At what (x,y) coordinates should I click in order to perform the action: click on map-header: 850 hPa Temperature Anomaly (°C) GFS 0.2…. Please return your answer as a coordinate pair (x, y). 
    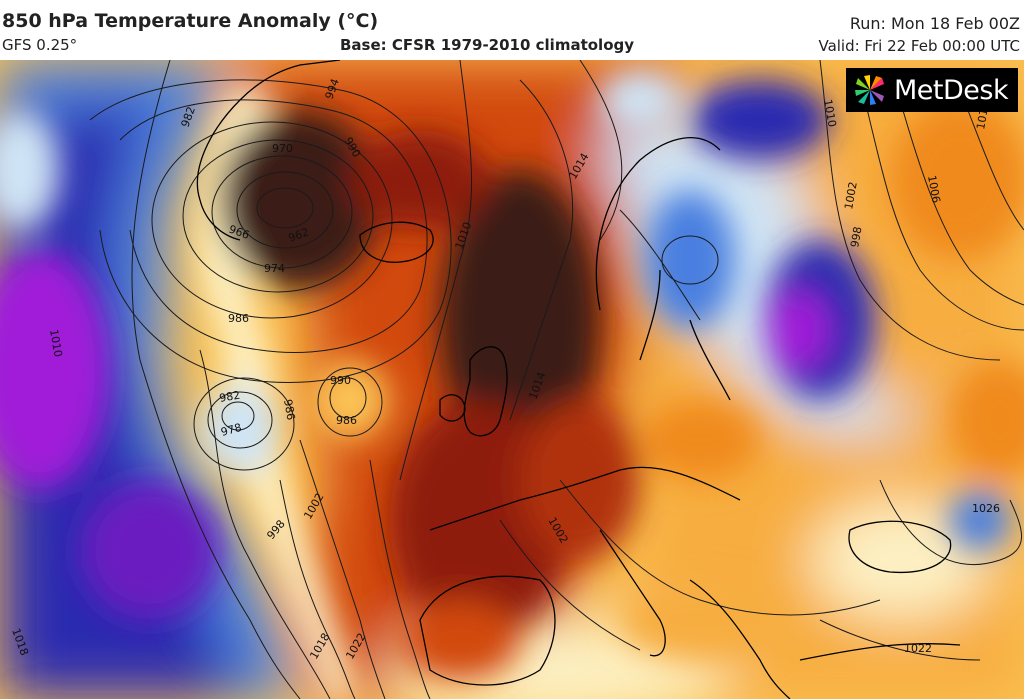
    Looking at the image, I should click on (512, 30).